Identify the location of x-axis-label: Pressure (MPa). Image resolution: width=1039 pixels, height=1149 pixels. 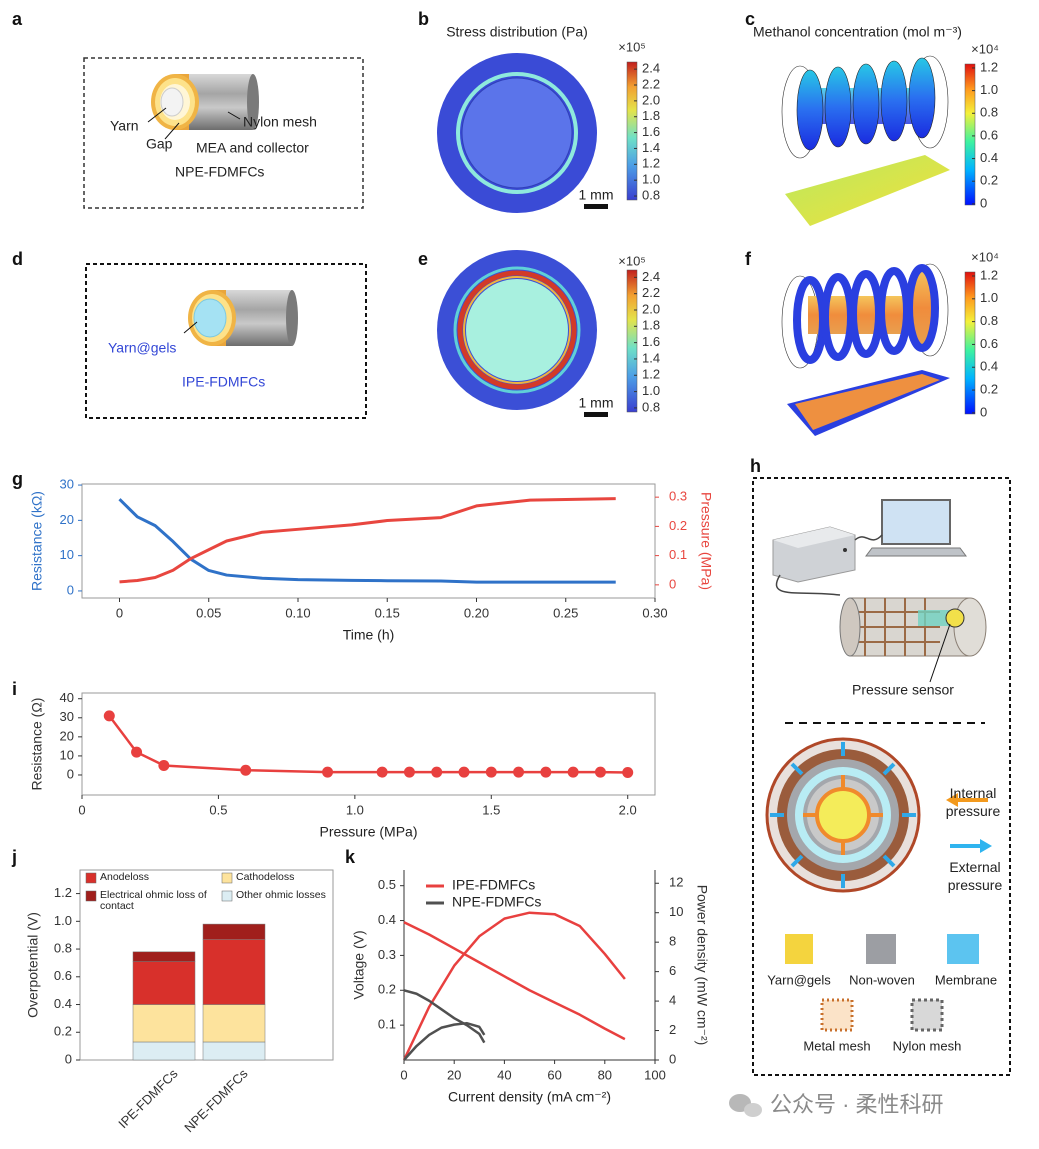
(368, 832).